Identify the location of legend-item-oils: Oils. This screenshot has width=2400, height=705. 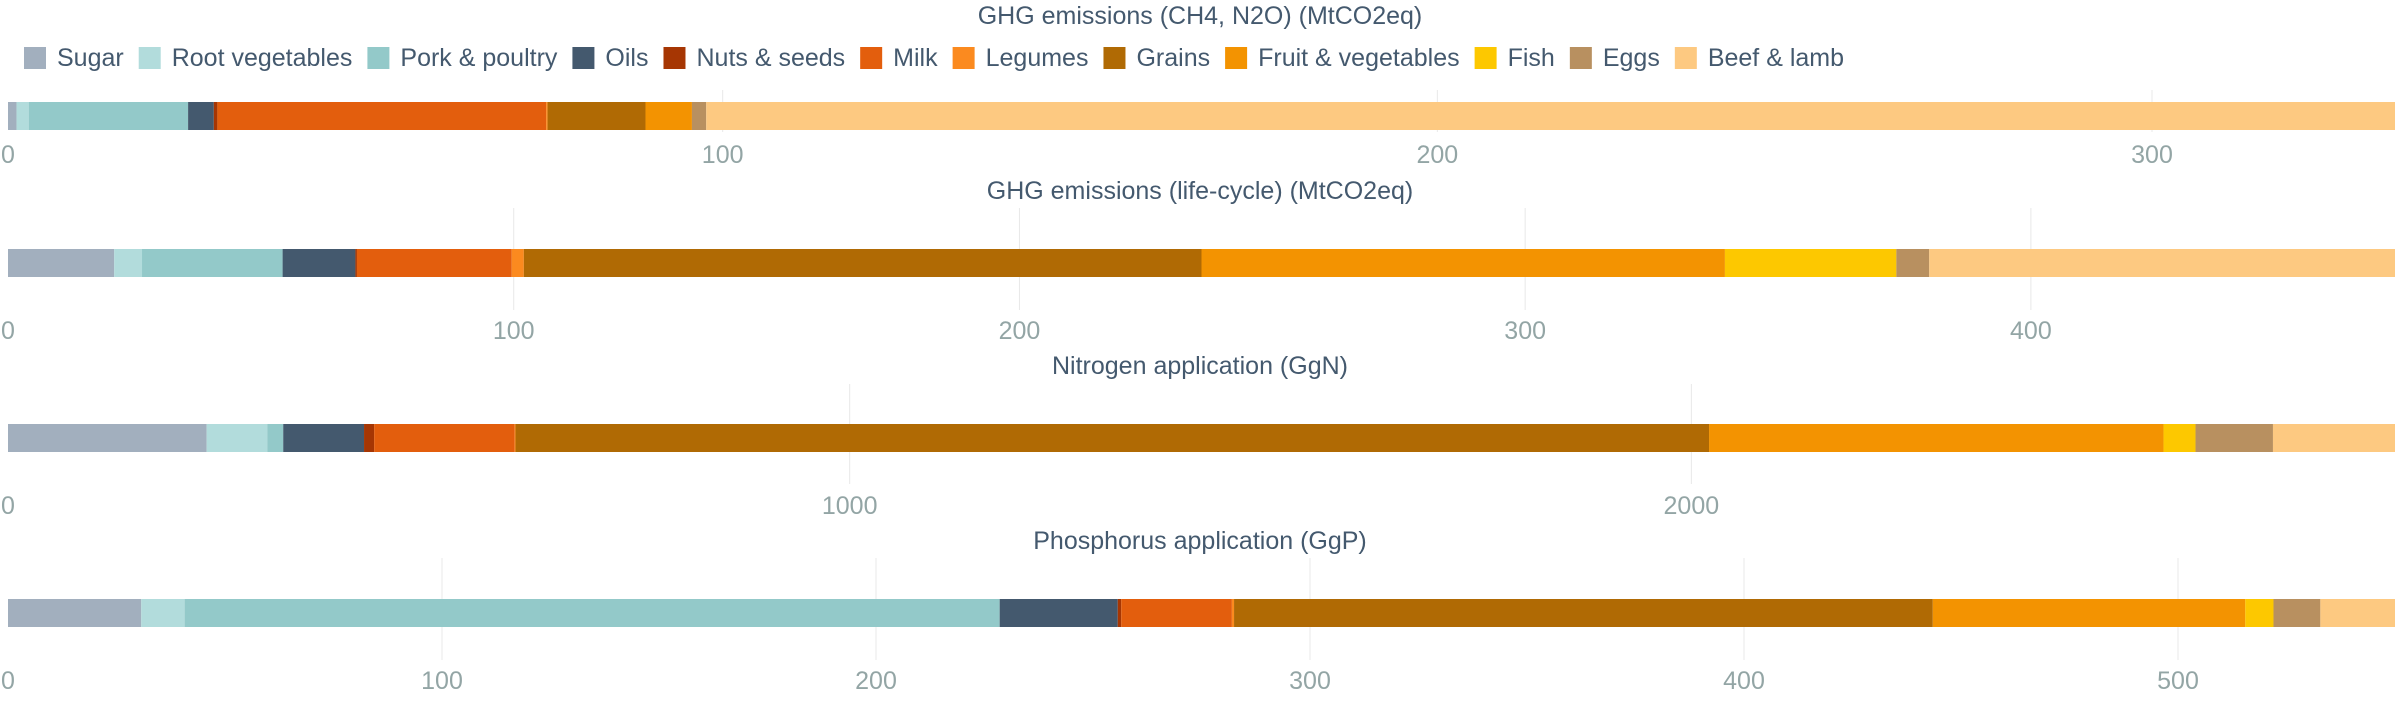
(610, 58).